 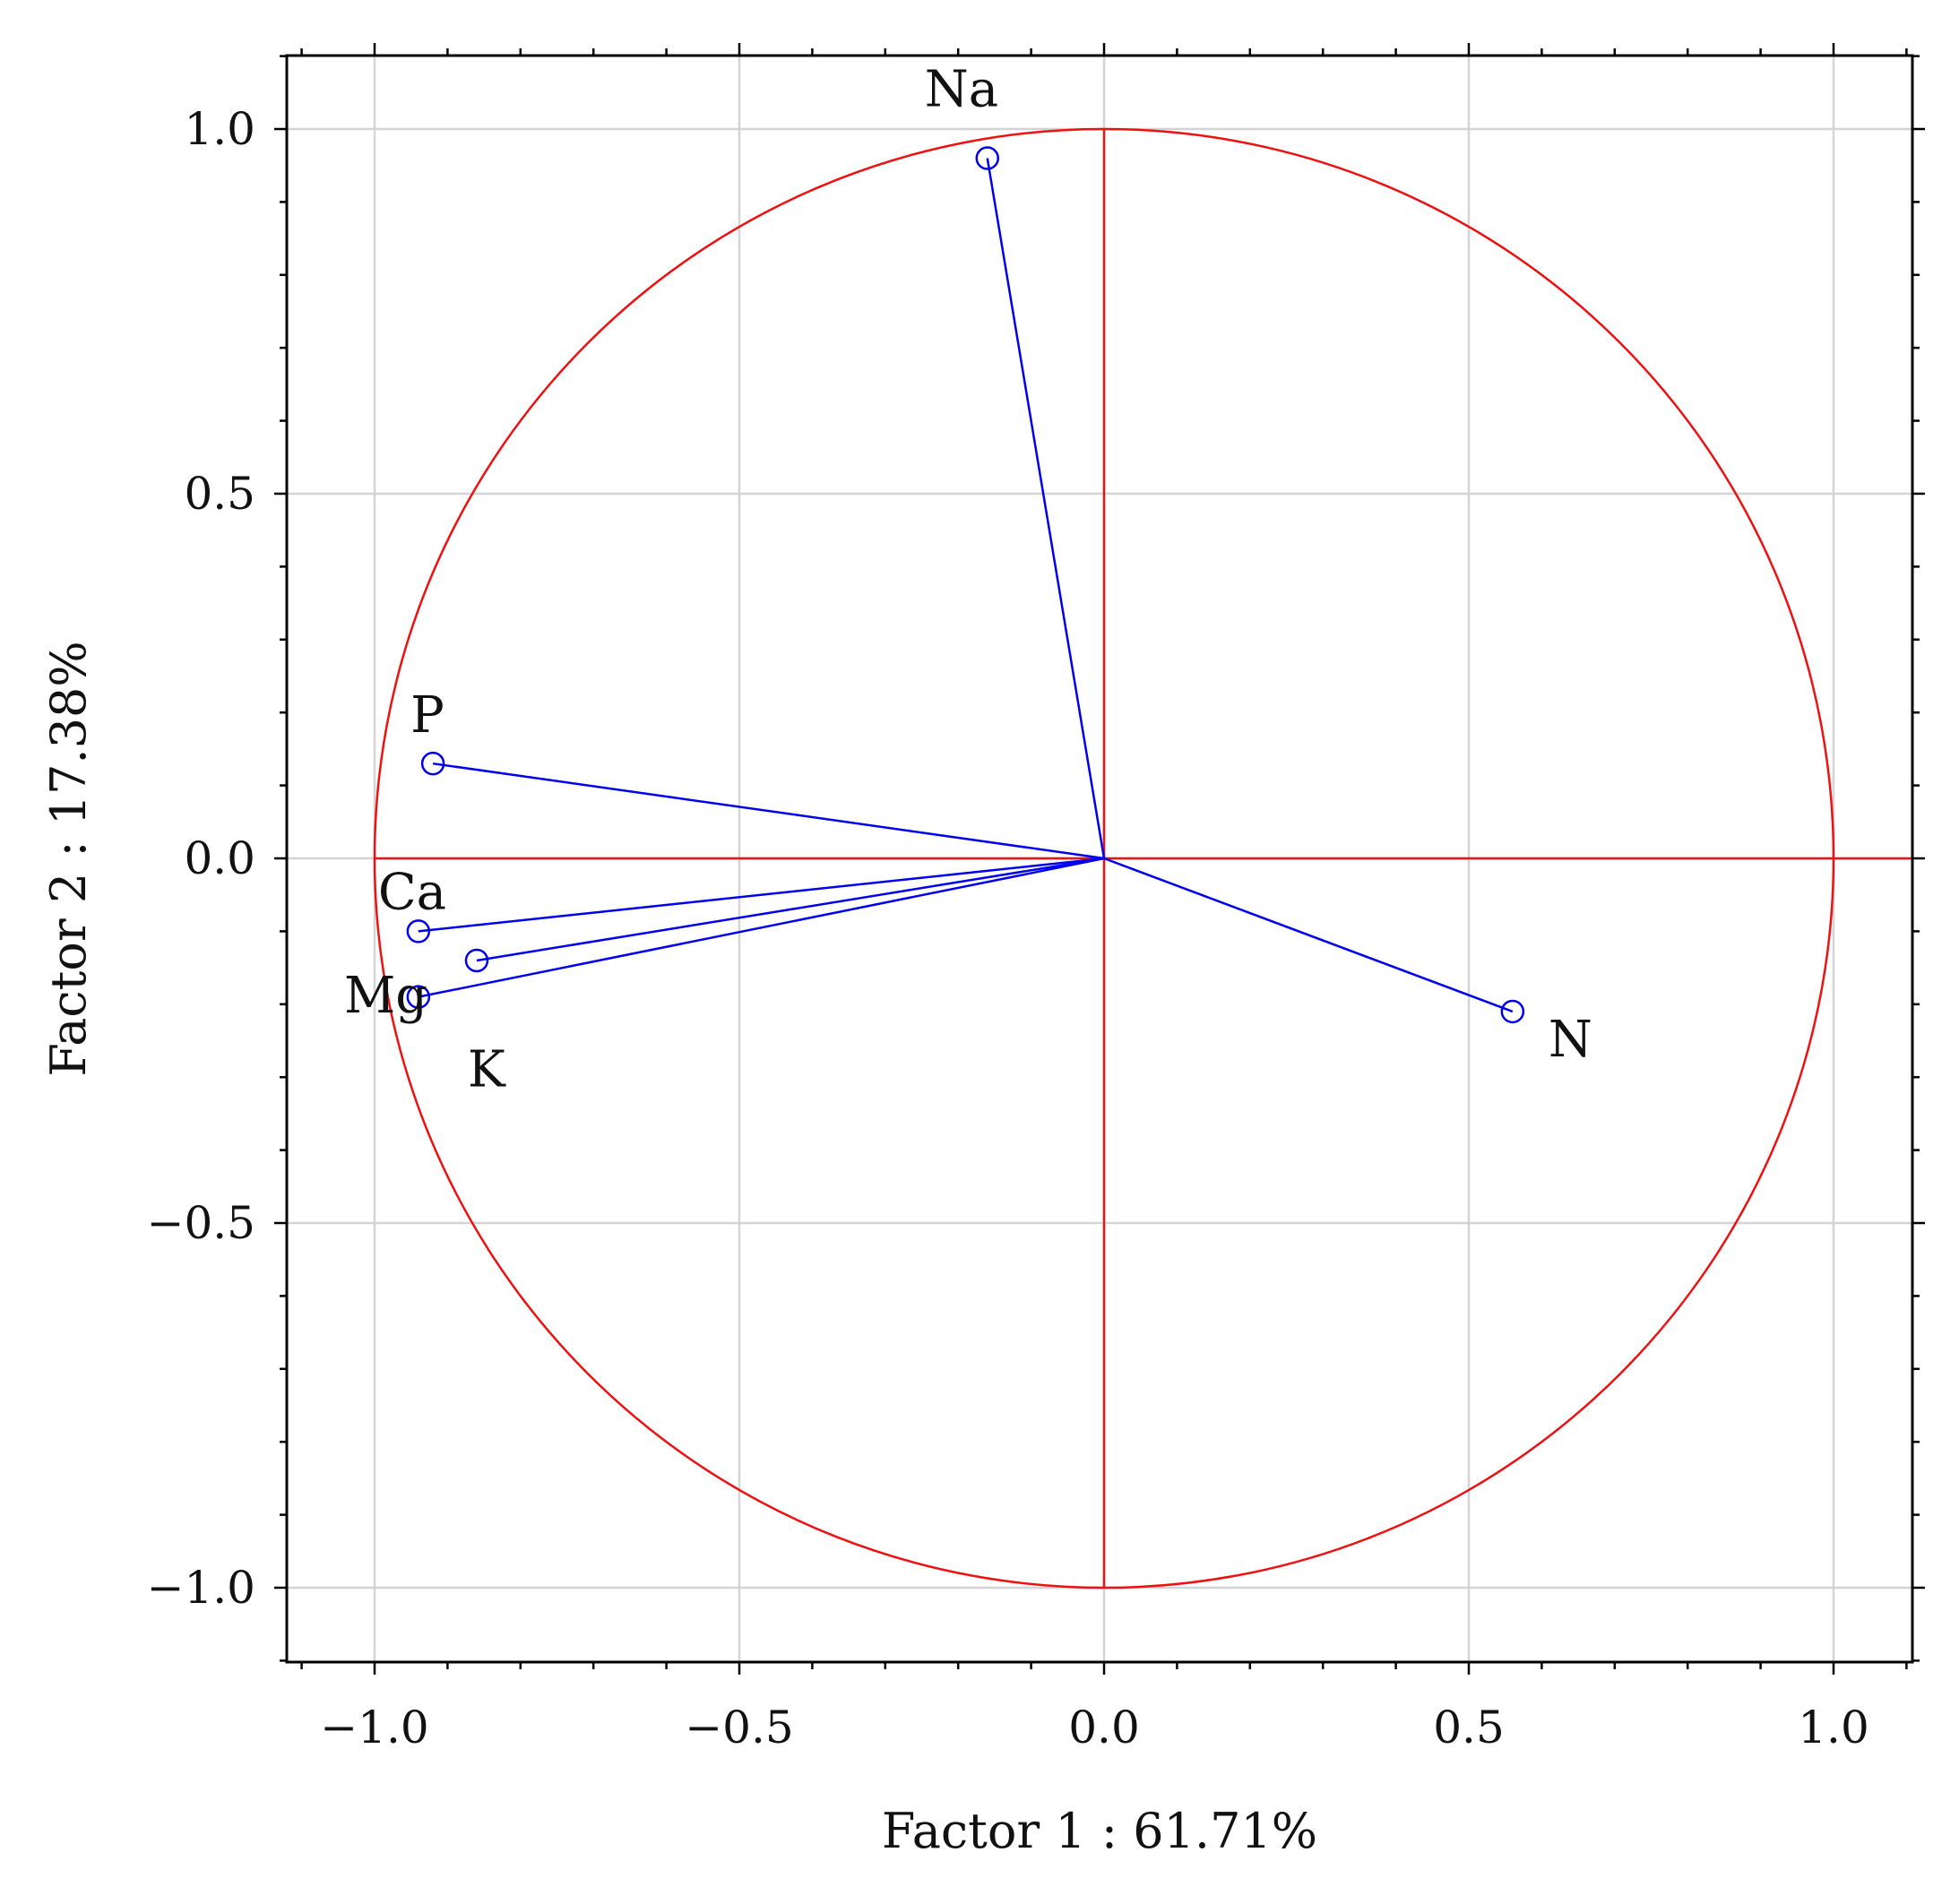 I want to click on y-tick-labels: 1.0 0.5 0.0 −0.5 −1.0, so click(x=201, y=858).